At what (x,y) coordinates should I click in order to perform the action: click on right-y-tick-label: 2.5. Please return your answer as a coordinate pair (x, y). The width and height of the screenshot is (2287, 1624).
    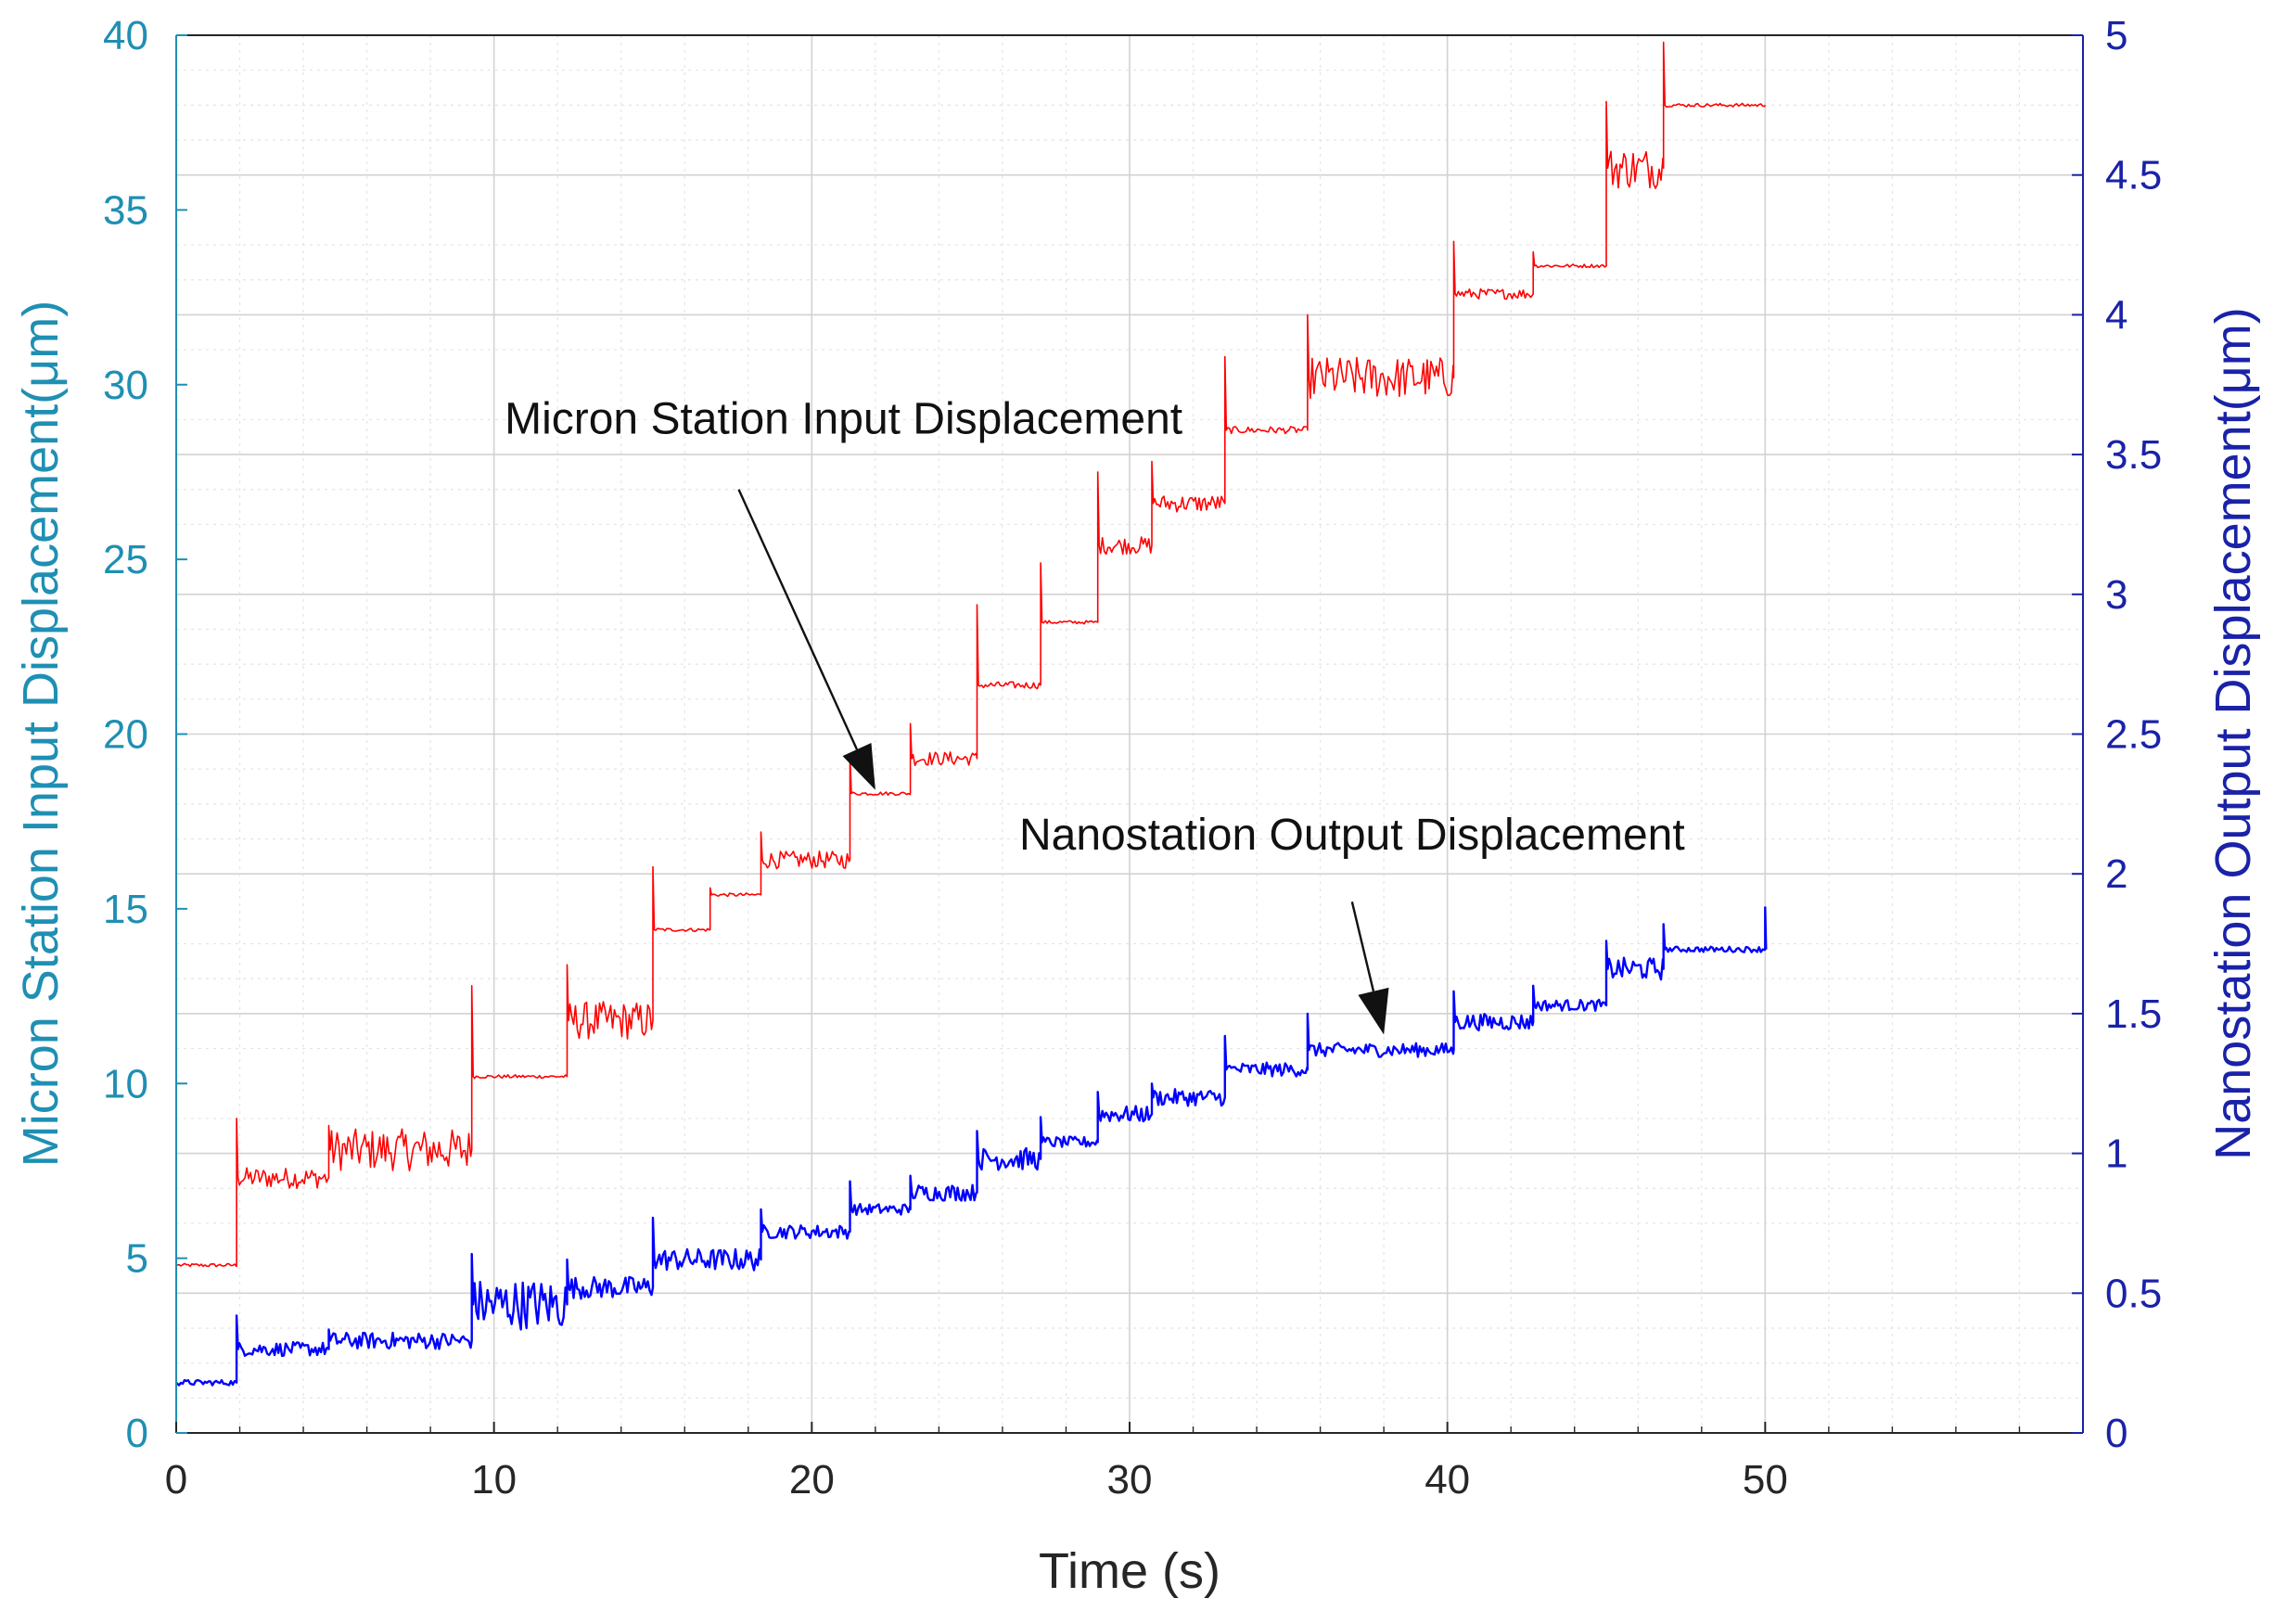
    Looking at the image, I should click on (2133, 735).